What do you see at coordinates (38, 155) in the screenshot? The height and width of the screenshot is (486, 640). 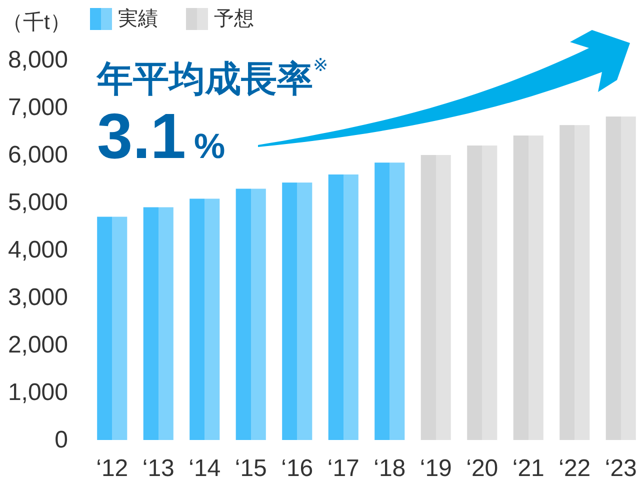 I see `y-tick-label: 6,000` at bounding box center [38, 155].